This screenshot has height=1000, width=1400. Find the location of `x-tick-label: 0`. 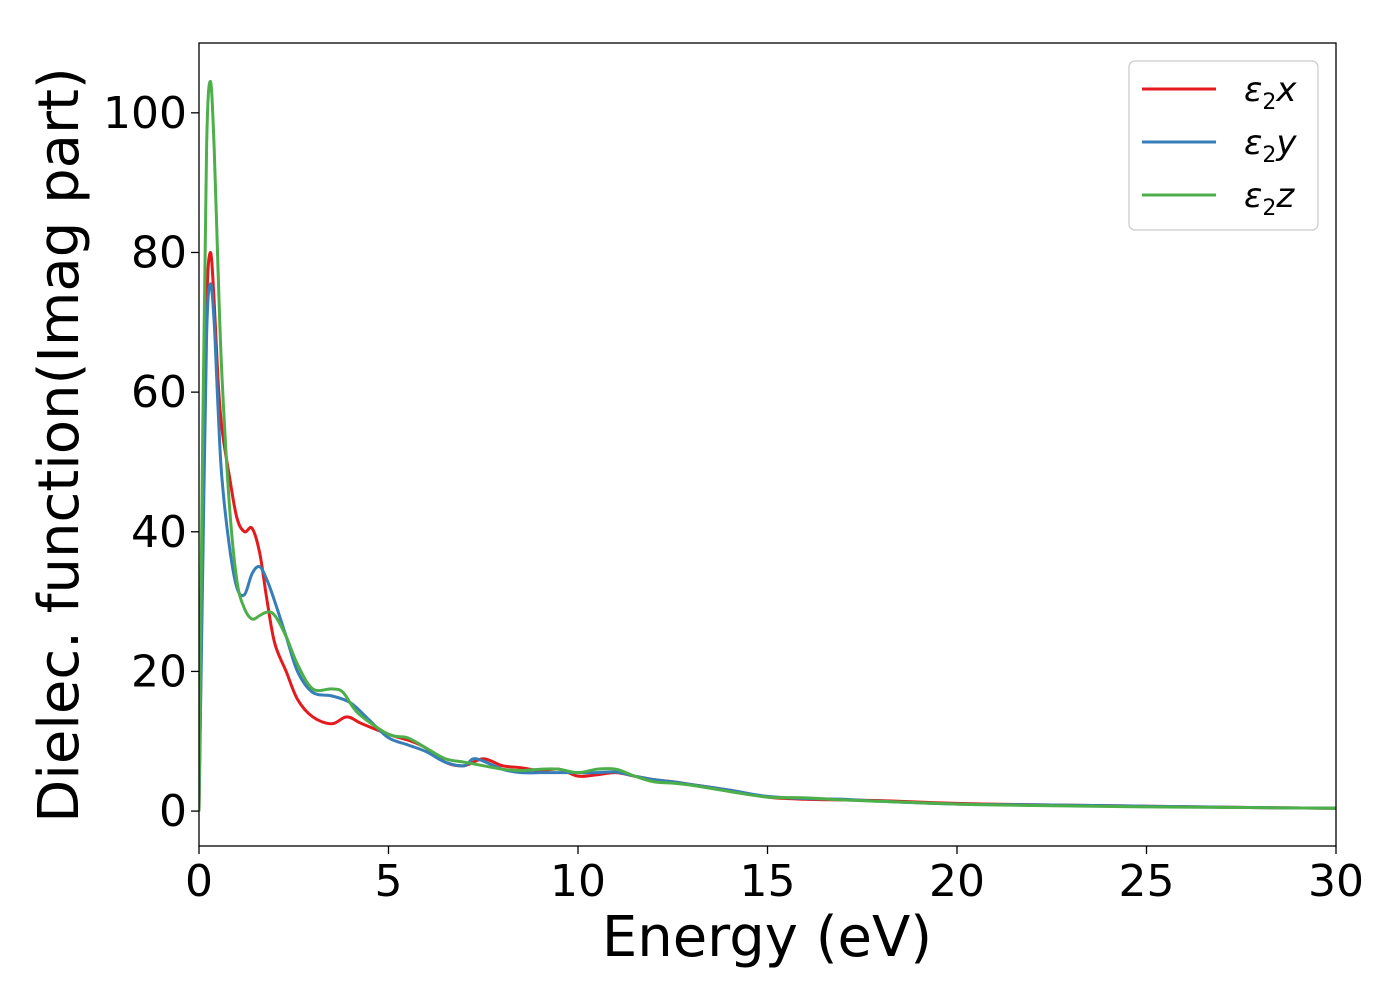

x-tick-label: 0 is located at coordinates (199, 881).